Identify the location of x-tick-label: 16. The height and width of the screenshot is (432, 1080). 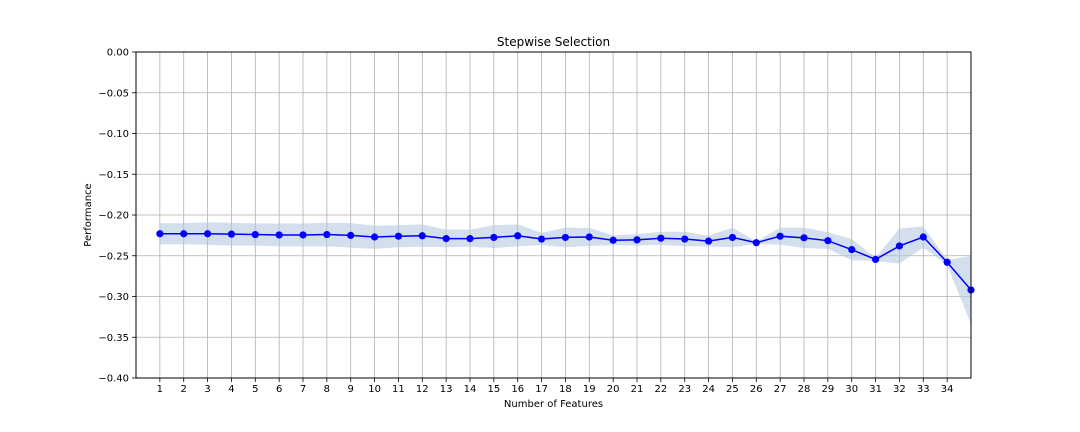
(517, 389).